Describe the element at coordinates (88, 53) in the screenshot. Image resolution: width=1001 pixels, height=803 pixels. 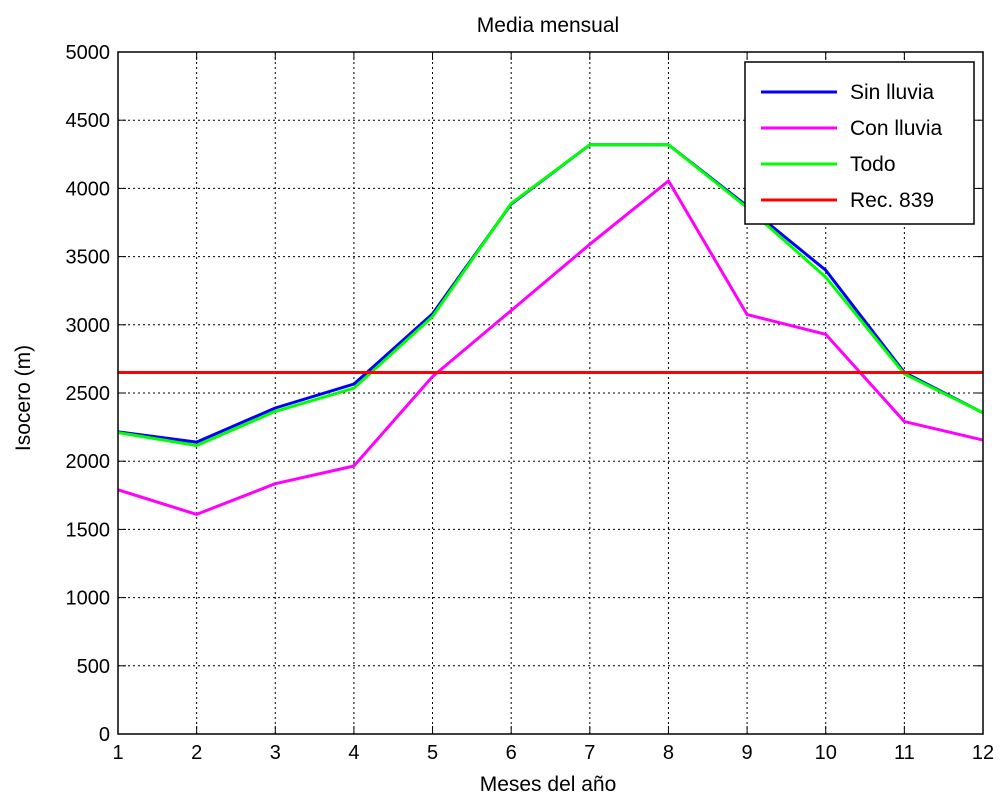
I see `y-tick-label: 5000` at that location.